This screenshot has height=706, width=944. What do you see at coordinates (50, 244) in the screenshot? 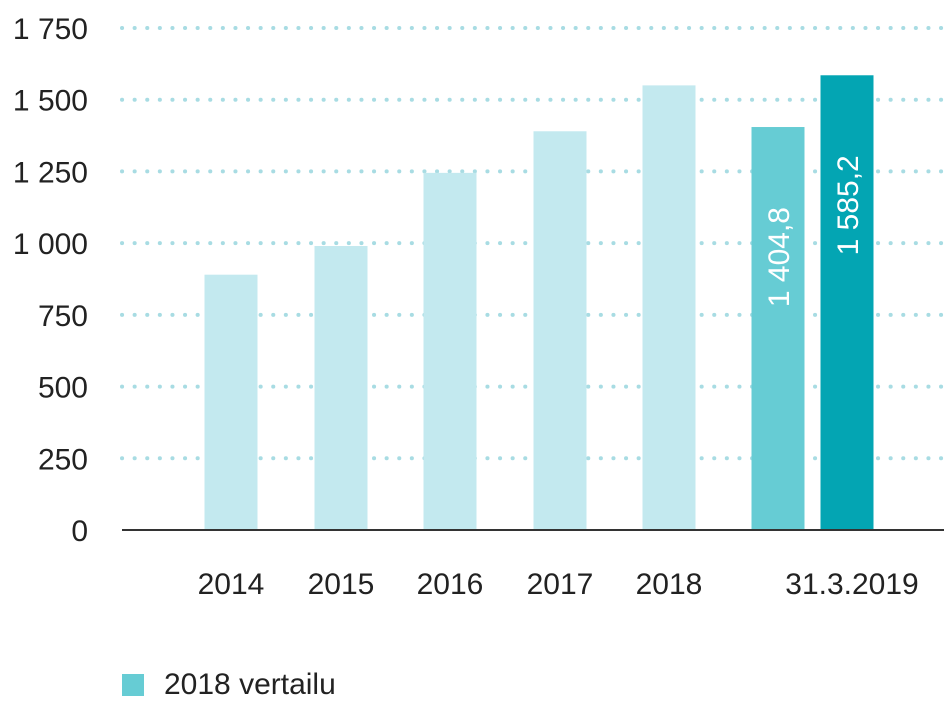
I see `y-tick-label: 1 000` at bounding box center [50, 244].